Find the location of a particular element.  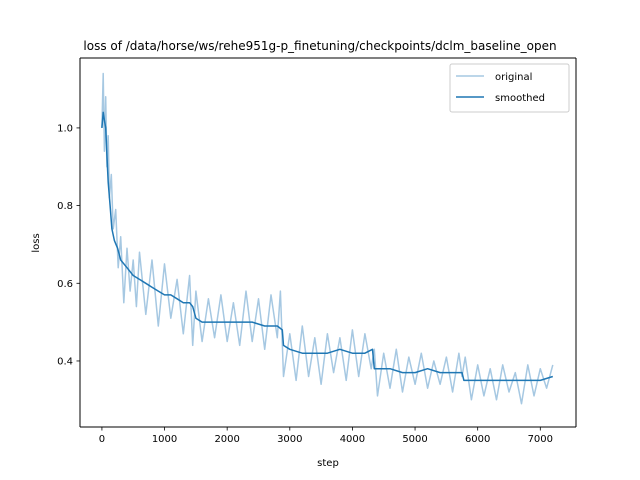

y-axis-label: loss is located at coordinates (36, 242).